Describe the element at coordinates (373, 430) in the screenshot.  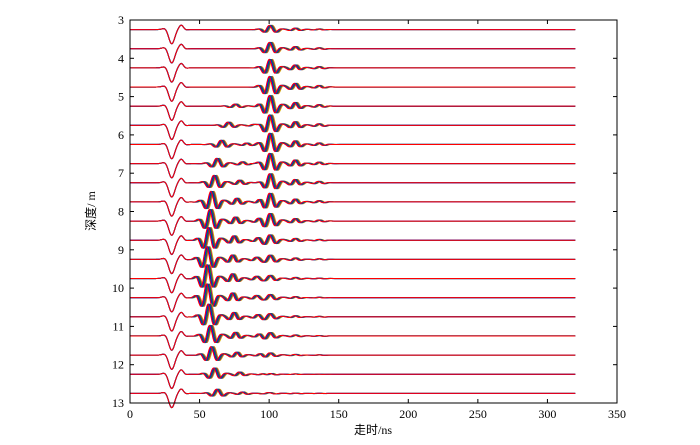
I see `x-axis-title: 走时/ns` at that location.